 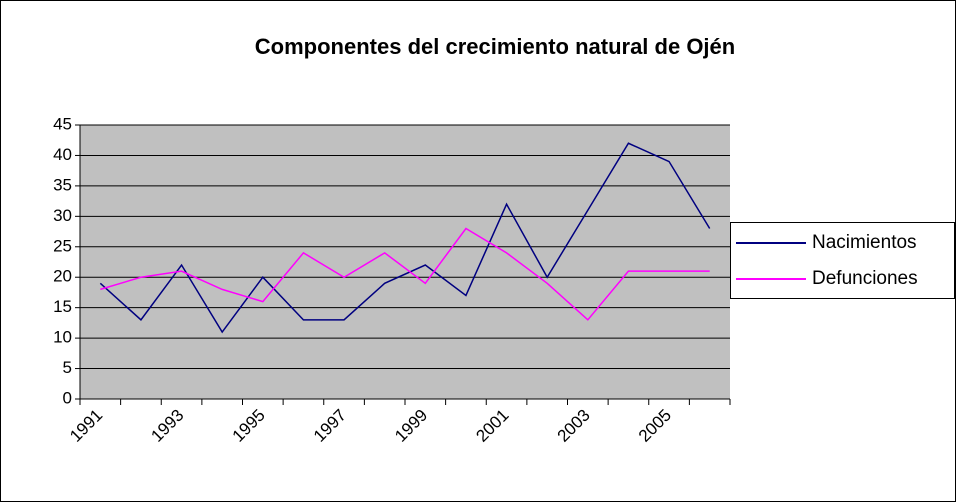 What do you see at coordinates (62, 123) in the screenshot?
I see `y-tick-label: 45` at bounding box center [62, 123].